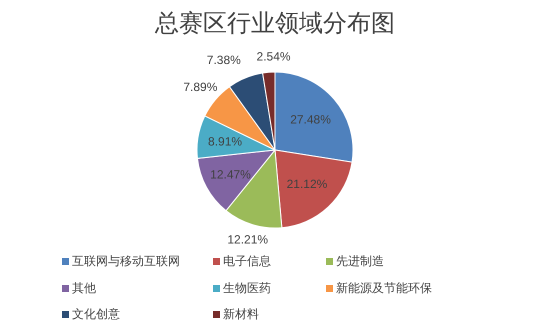 The image size is (550, 335). I want to click on legend-label: 新能源及节能环保, so click(384, 288).